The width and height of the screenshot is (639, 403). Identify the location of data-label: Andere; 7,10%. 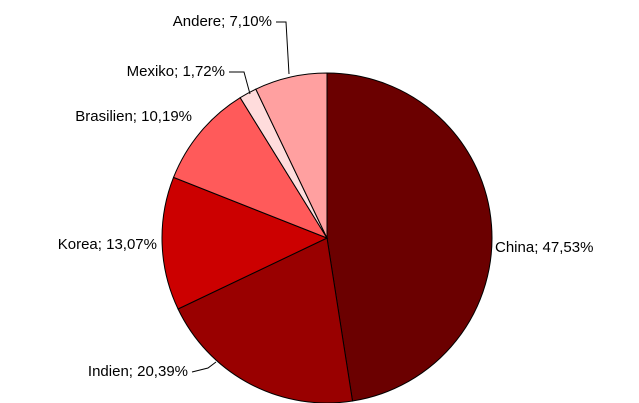
(222, 21).